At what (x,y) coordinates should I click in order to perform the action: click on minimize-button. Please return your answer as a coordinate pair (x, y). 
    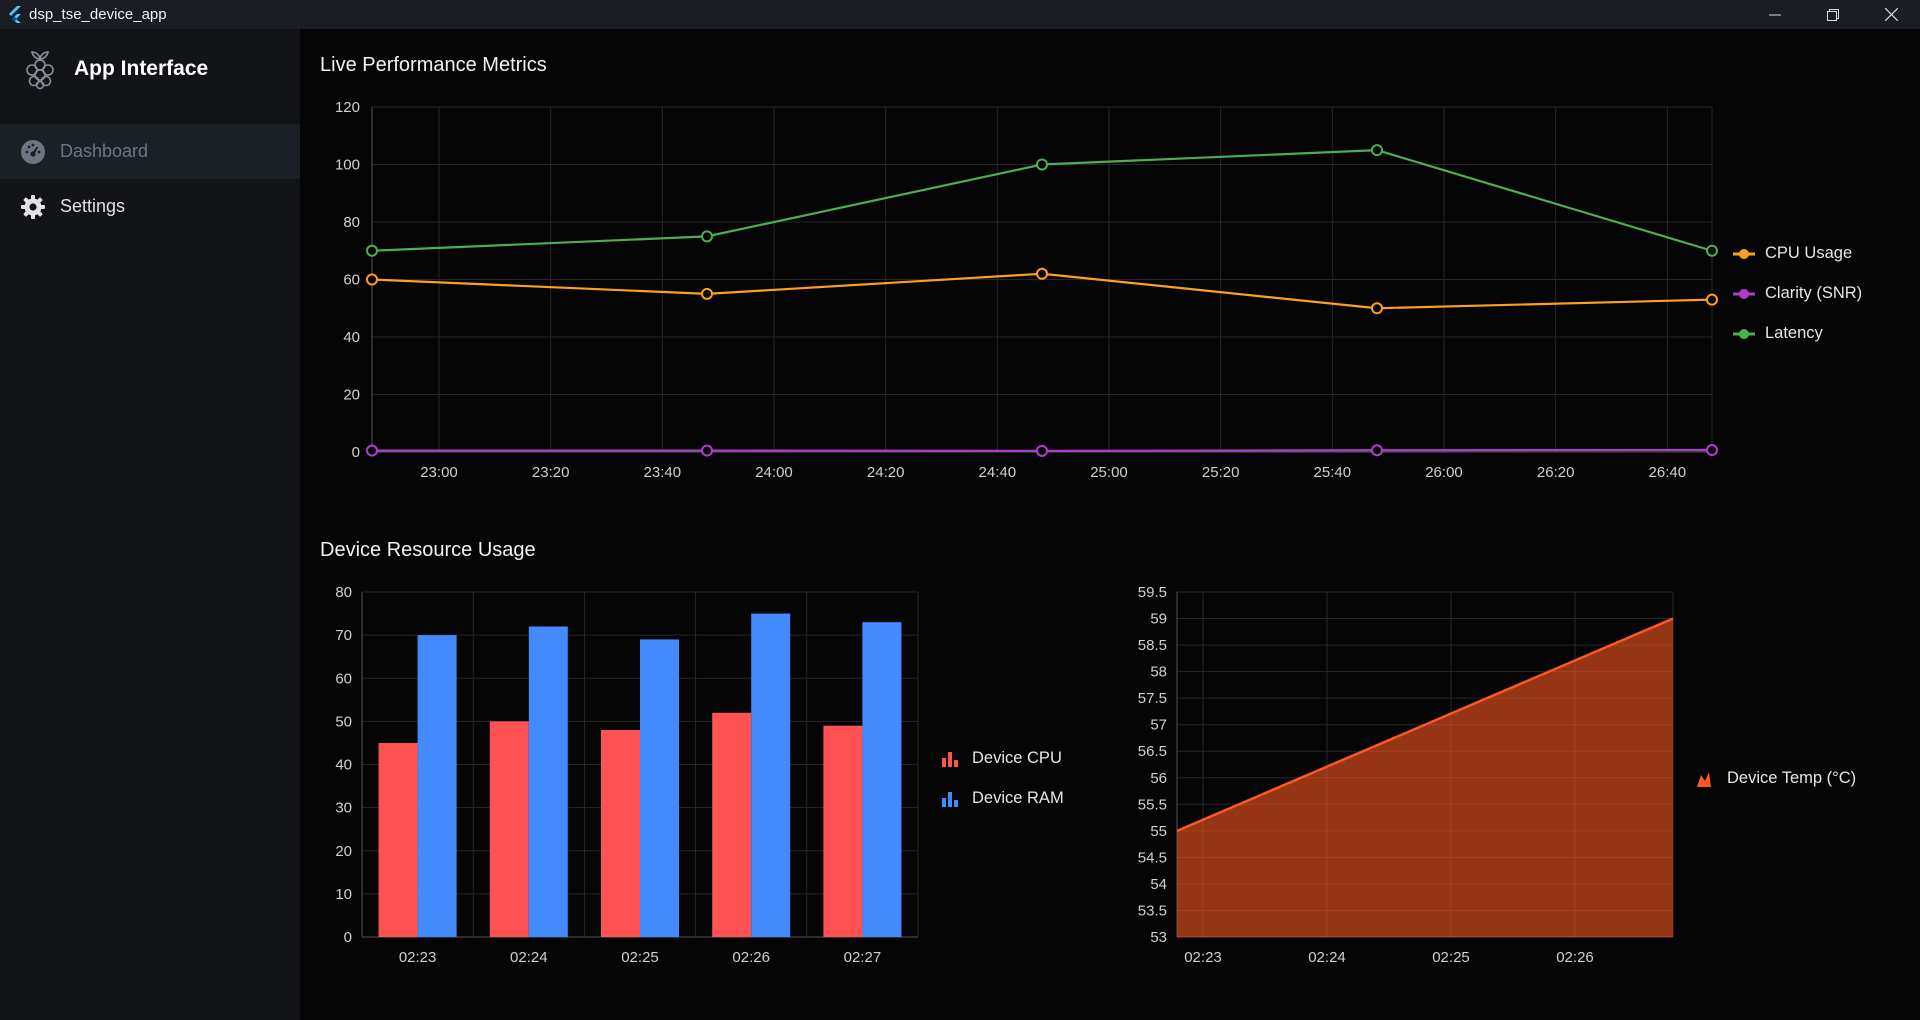
    Looking at the image, I should click on (1775, 14).